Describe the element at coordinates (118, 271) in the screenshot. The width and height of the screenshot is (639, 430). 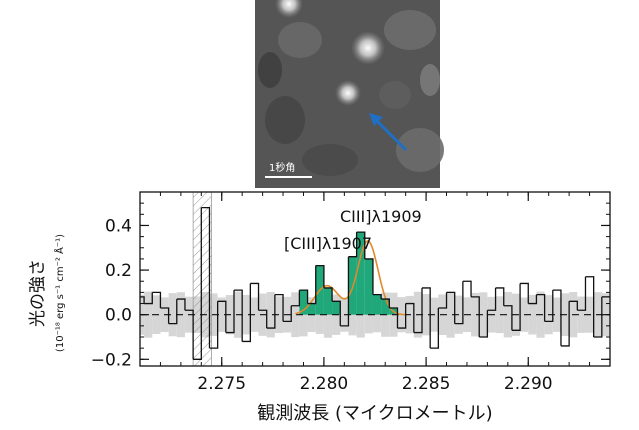
I see `y-tick-label: 0.2` at that location.